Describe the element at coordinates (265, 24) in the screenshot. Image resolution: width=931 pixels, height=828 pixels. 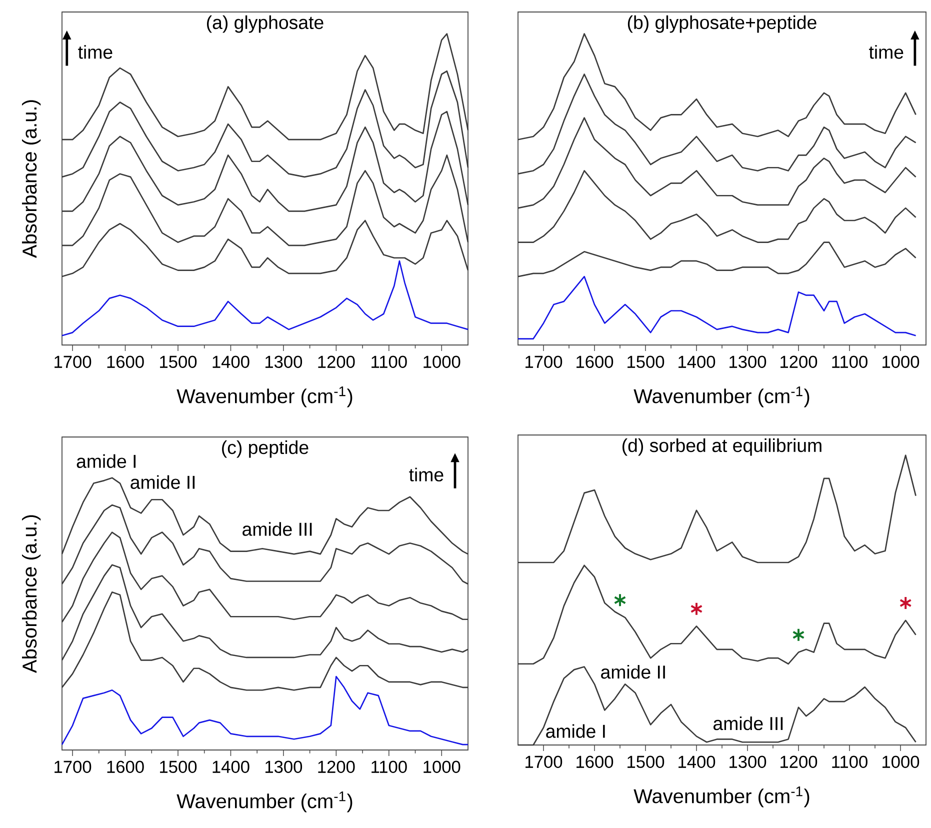
I see `chart-title: (a) glyphosate` at that location.